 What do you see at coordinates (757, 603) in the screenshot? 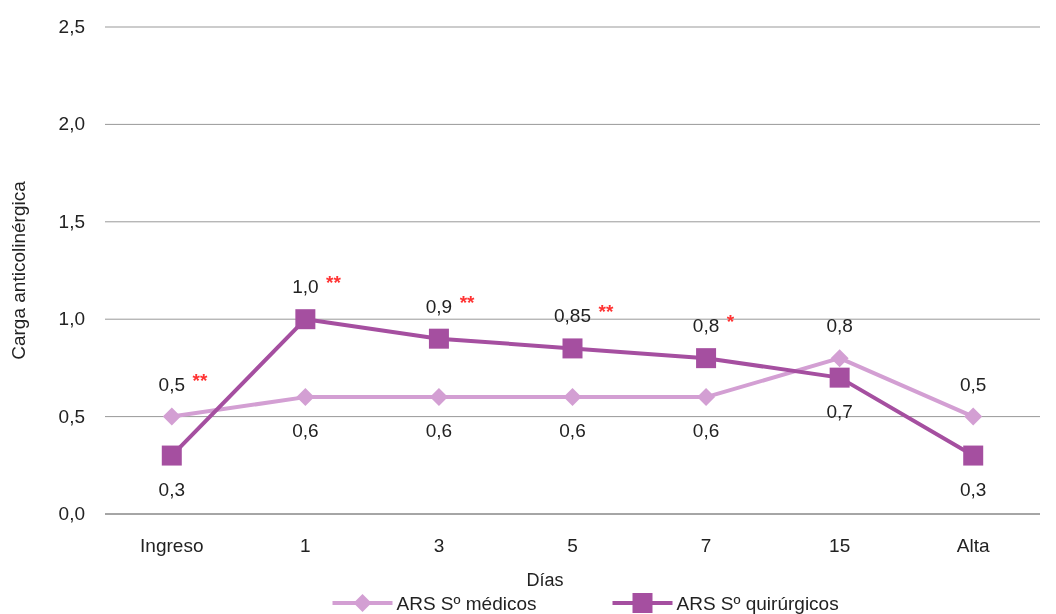
I see `legend-label: ARS Sº quirúrgicos` at bounding box center [757, 603].